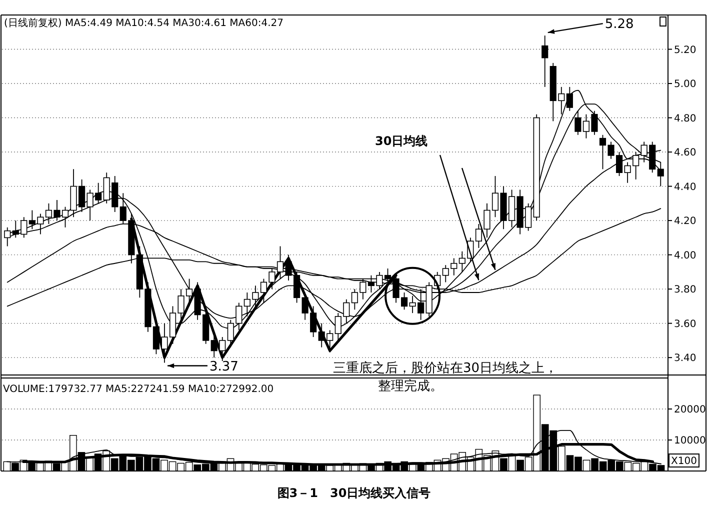 Image resolution: width=709 pixels, height=511 pixels. Describe the element at coordinates (685, 358) in the screenshot. I see `y-tick-label: 3.40` at that location.